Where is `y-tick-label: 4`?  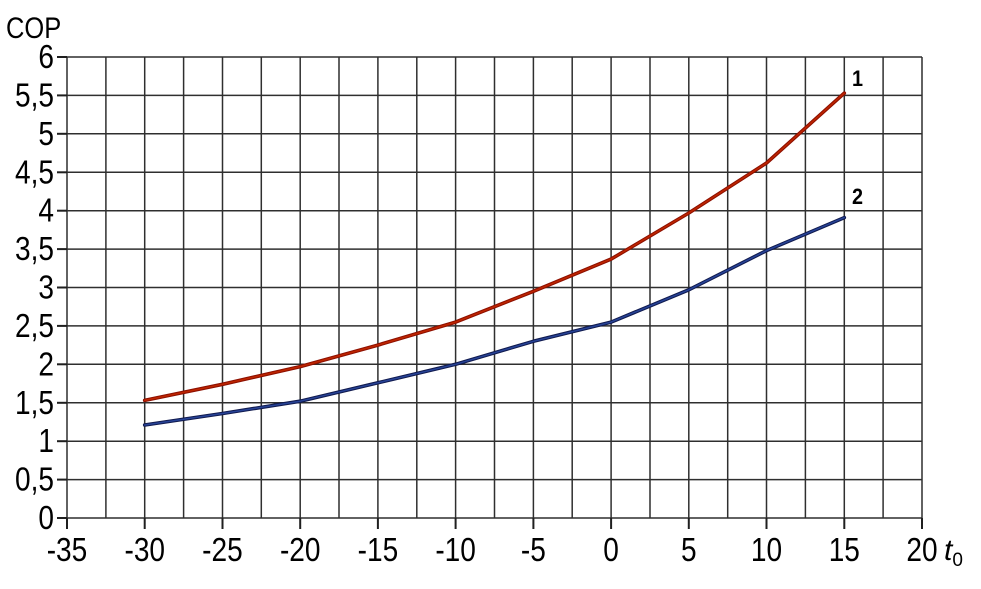 y-tick-label: 4 is located at coordinates (46, 211).